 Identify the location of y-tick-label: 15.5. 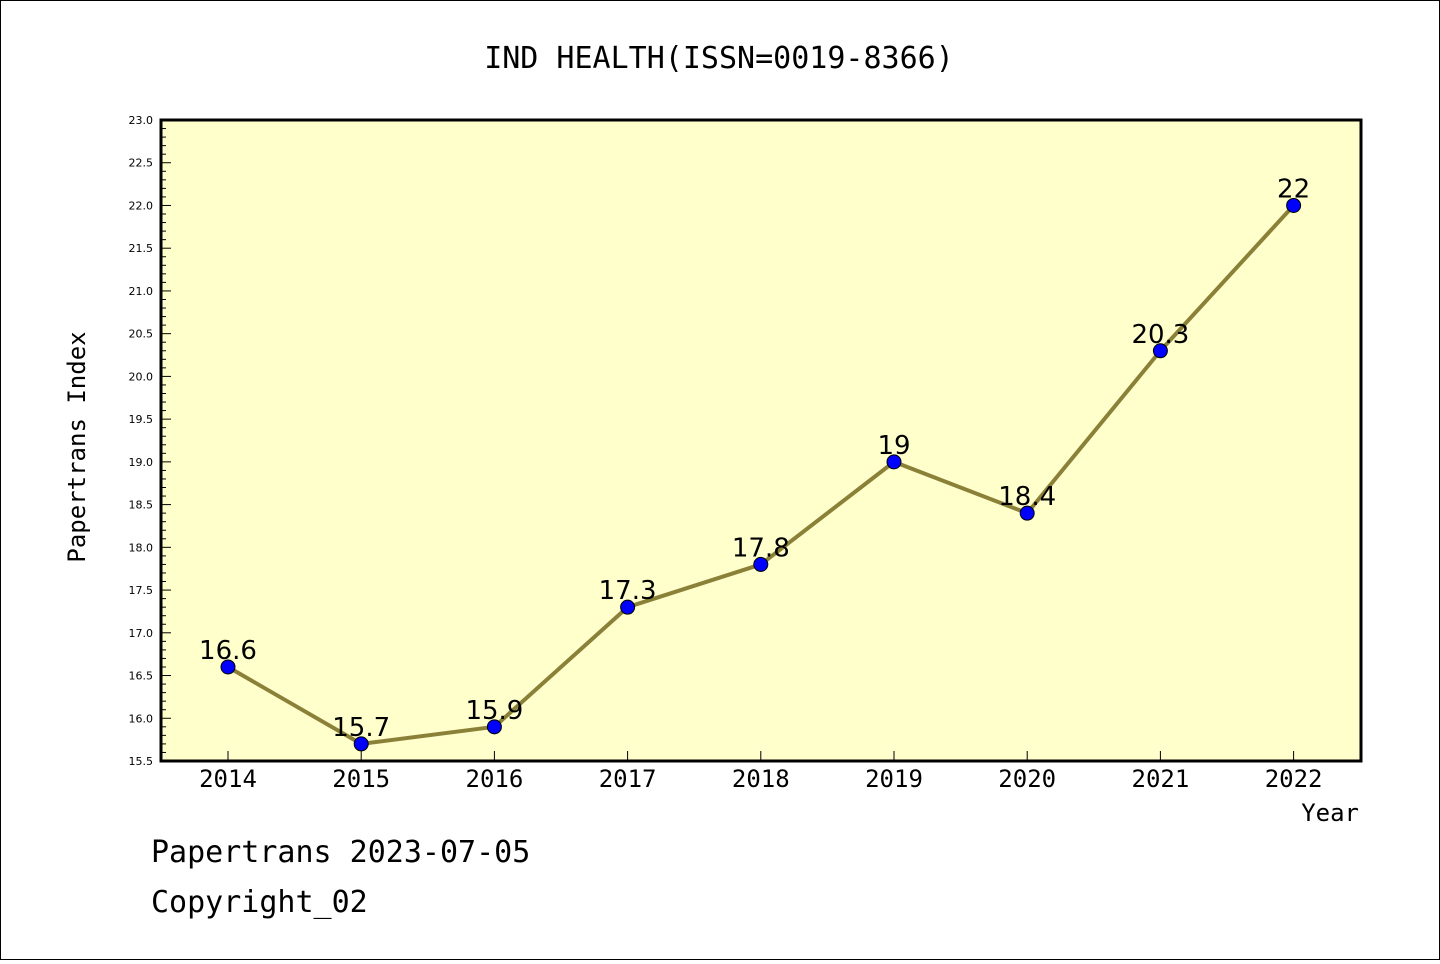
(141, 761).